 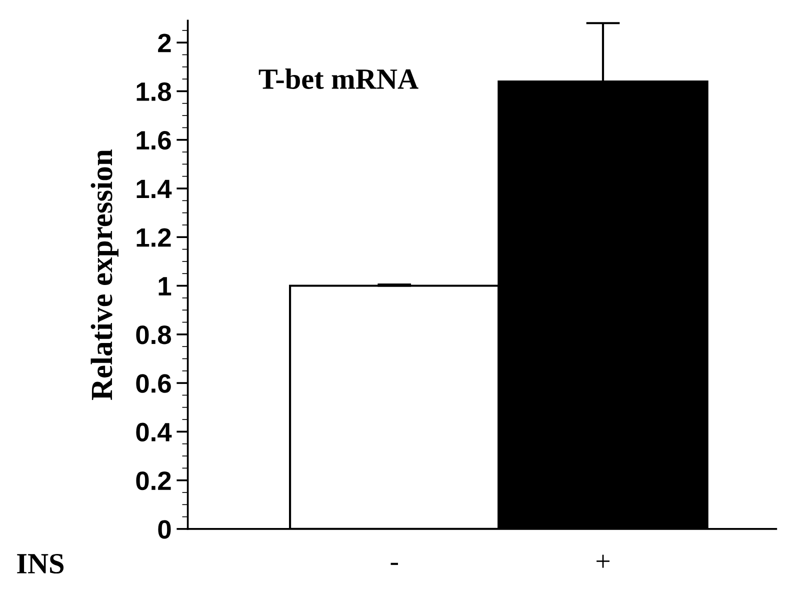 What do you see at coordinates (153, 140) in the screenshot?
I see `y-tick-label: 1.6` at bounding box center [153, 140].